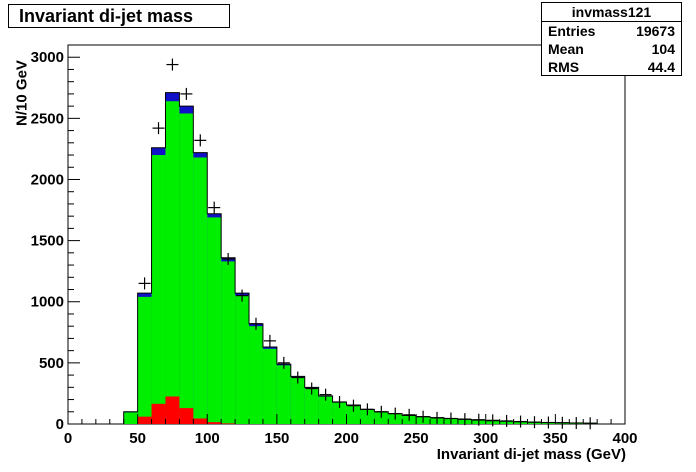 Image resolution: width=696 pixels, height=472 pixels. What do you see at coordinates (47, 57) in the screenshot?
I see `y-tick-label: 3000` at bounding box center [47, 57].